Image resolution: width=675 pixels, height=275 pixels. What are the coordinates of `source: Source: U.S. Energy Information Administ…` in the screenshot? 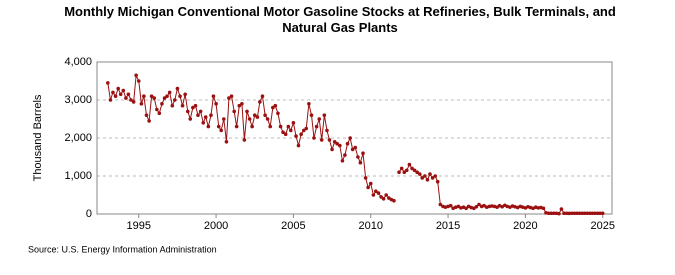 It's located at (122, 249).